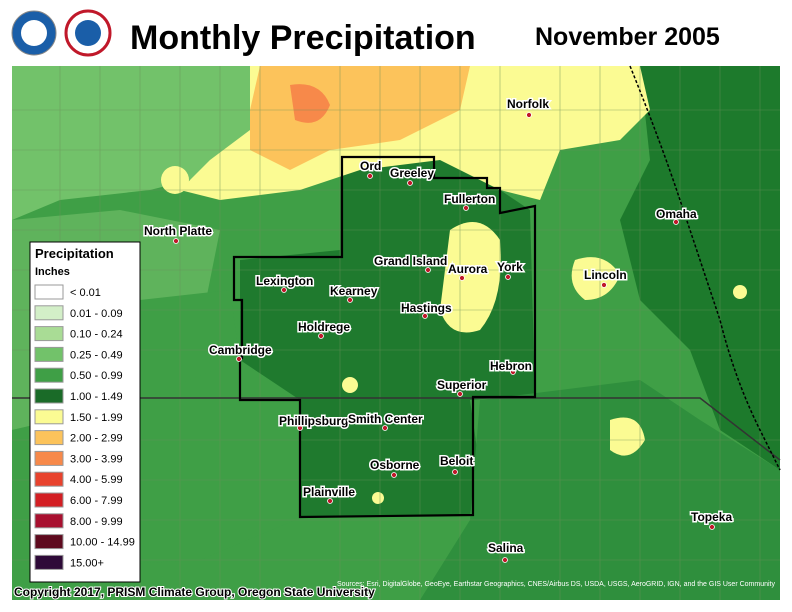  Describe the element at coordinates (385, 419) in the screenshot. I see `city-label: Smith Center` at that location.